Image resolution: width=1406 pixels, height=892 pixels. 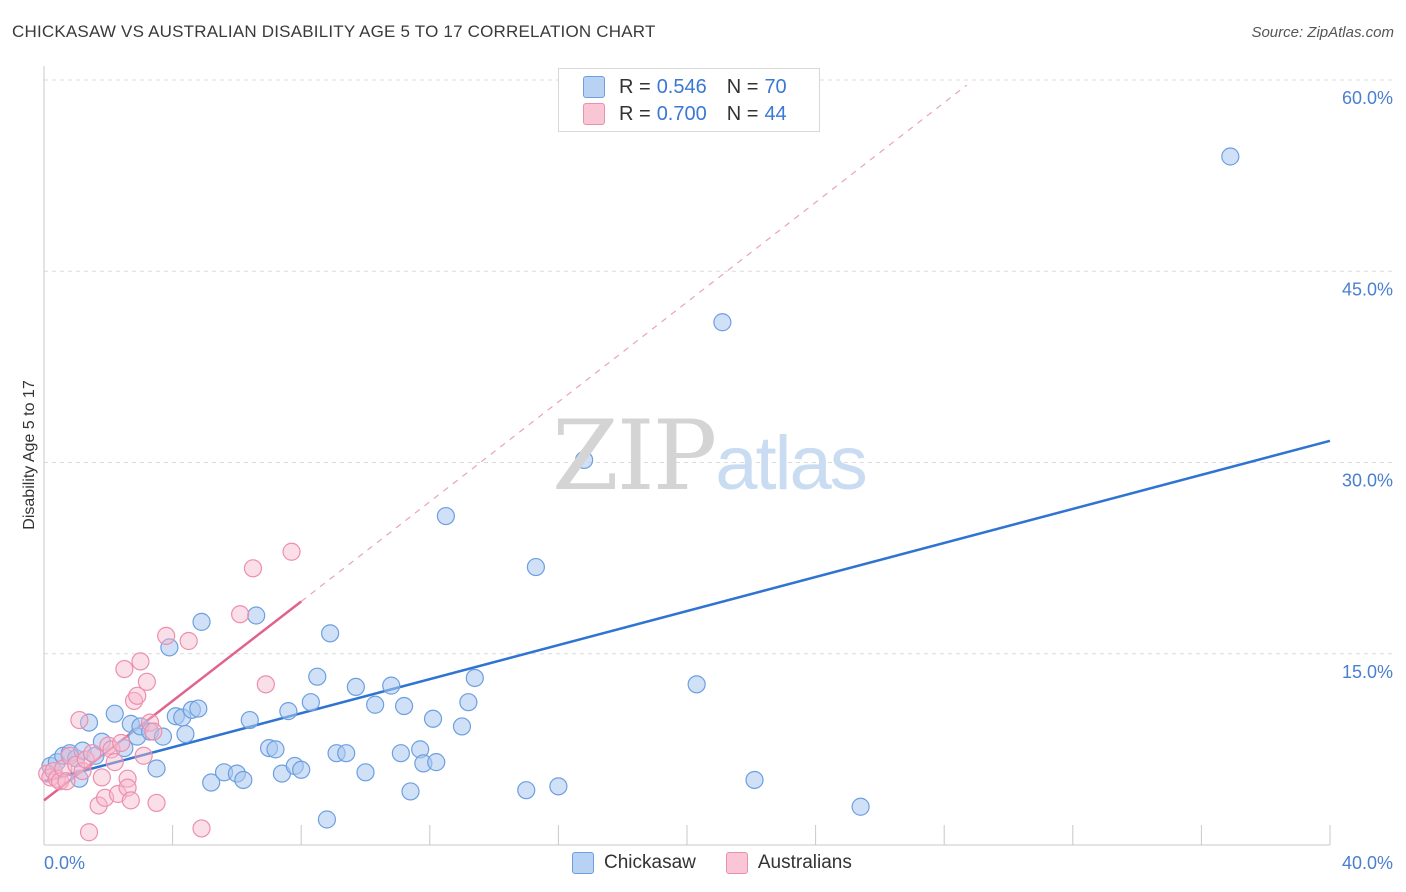 What do you see at coordinates (775, 86) in the screenshot?
I see `legend-n-value: 70` at bounding box center [775, 86].